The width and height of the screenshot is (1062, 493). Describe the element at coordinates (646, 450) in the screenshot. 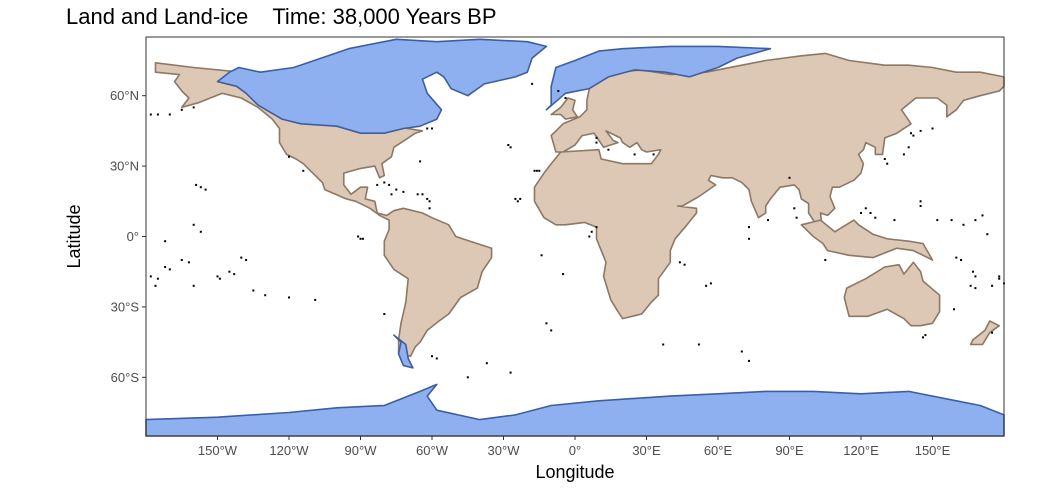

I see `x-tick-label: 30°E` at that location.